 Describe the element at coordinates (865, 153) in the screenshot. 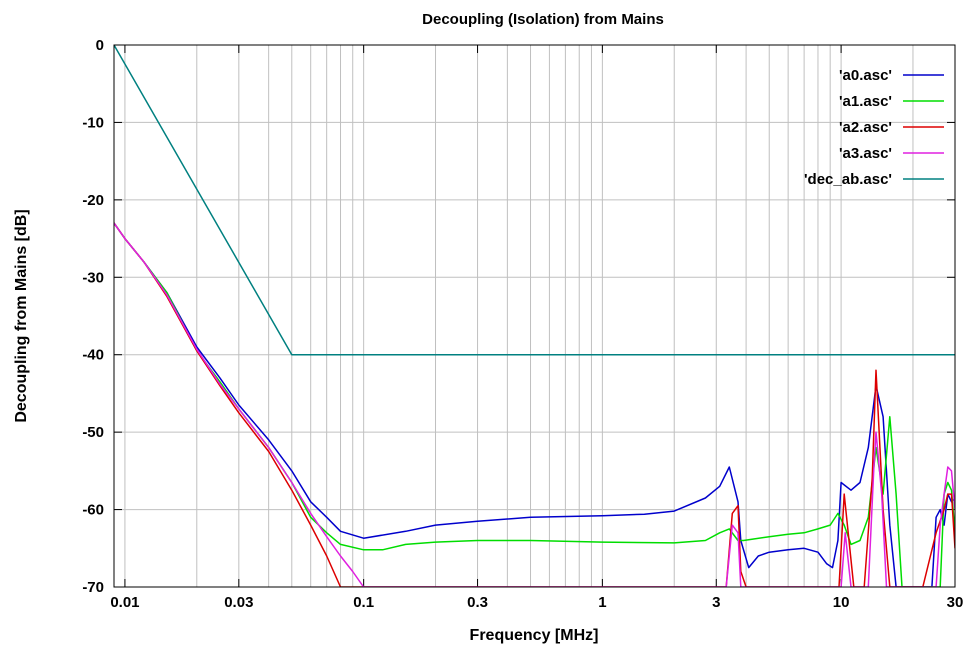

I see `legend-label: 'a3.asc'` at that location.